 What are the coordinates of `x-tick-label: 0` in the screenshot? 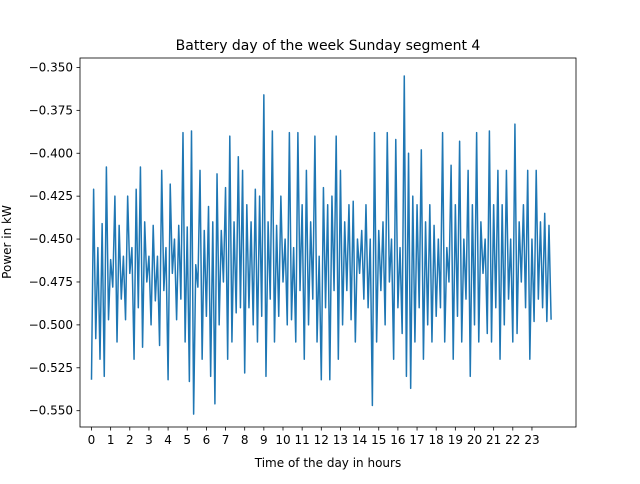 It's located at (92, 440).